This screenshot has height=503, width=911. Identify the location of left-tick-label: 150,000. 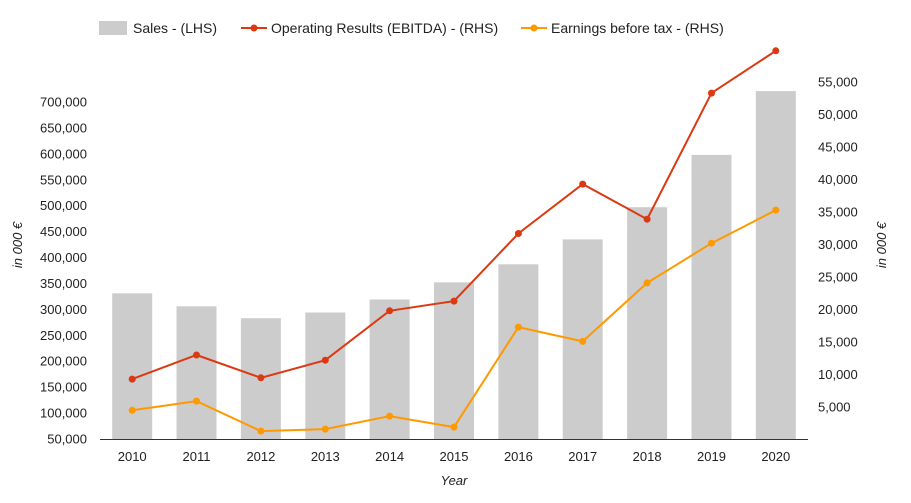
(63, 387).